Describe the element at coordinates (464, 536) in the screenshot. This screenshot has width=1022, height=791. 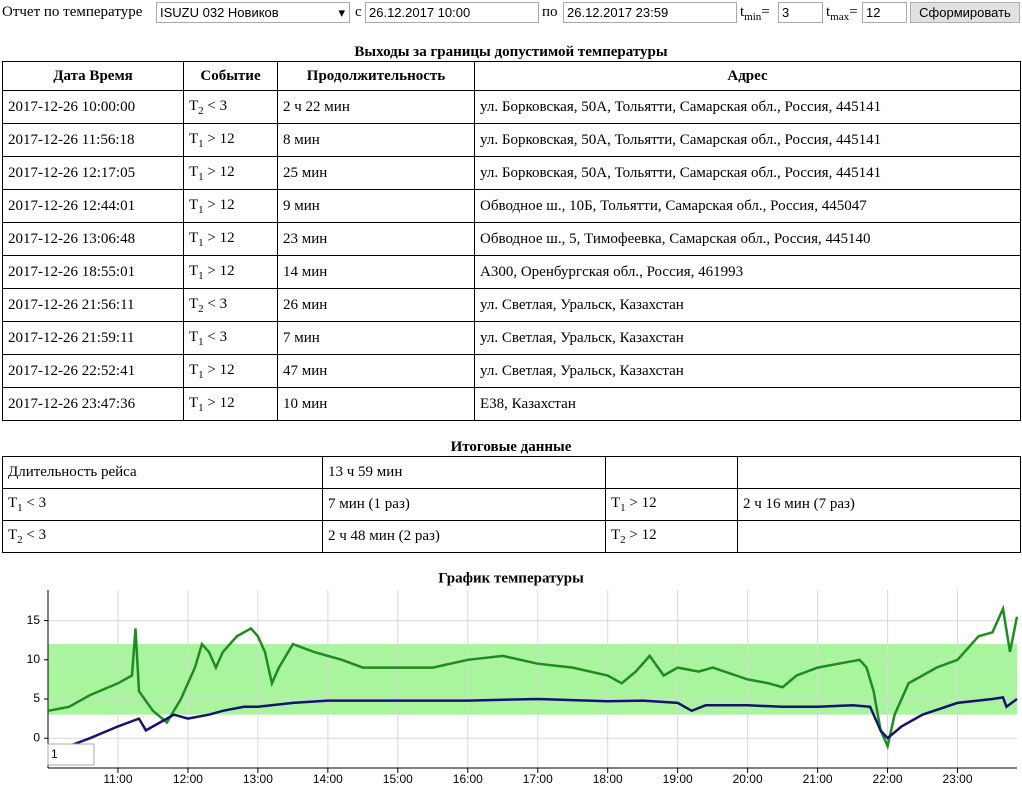
I see `summary-cell: 2 ч 48 мин (2 раз)` at that location.